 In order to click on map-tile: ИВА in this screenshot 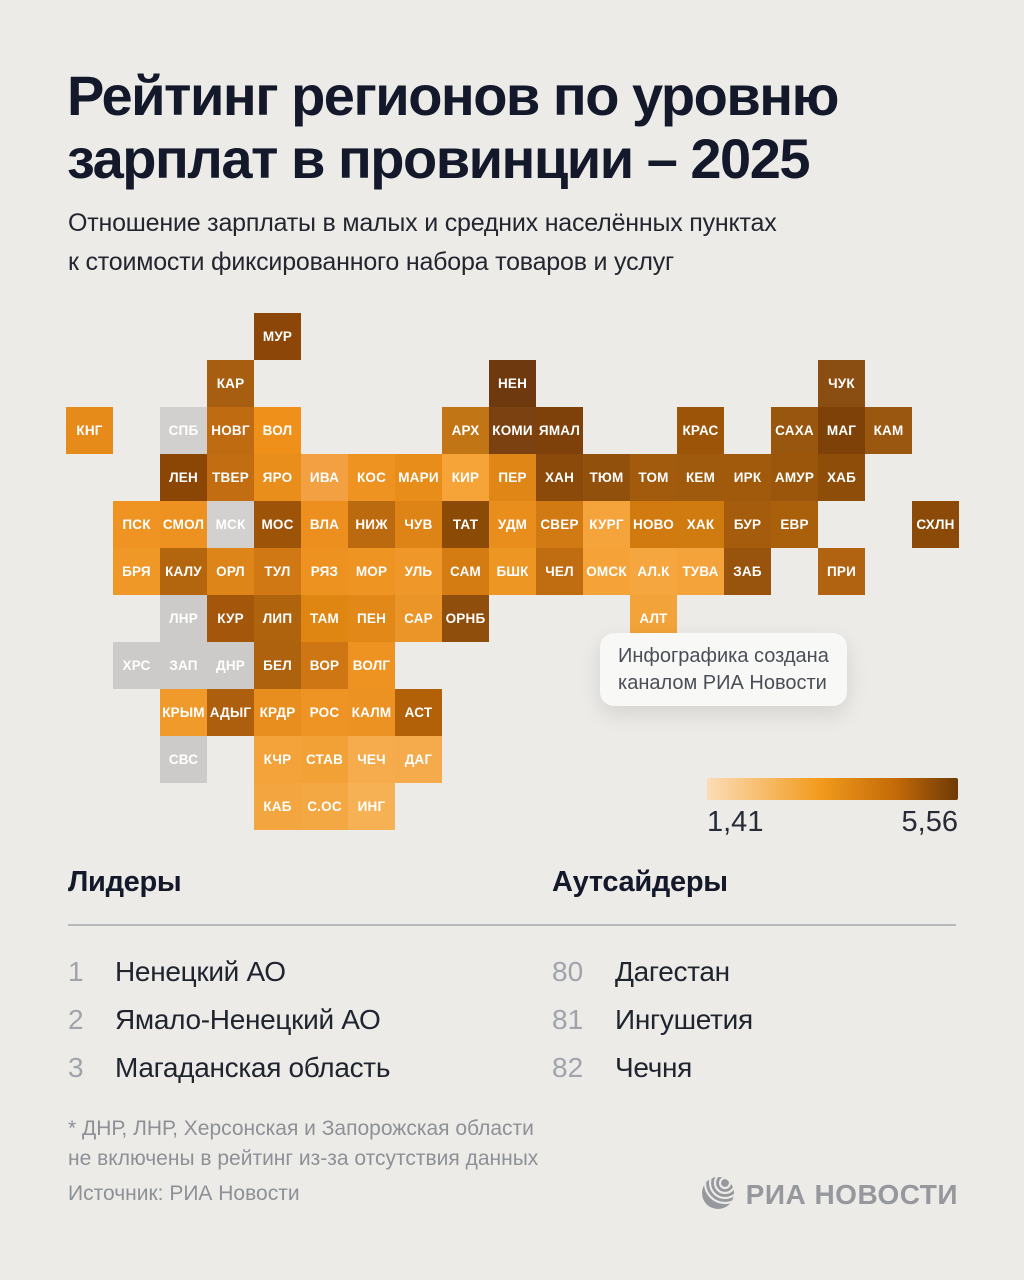, I will do `click(324, 477)`.